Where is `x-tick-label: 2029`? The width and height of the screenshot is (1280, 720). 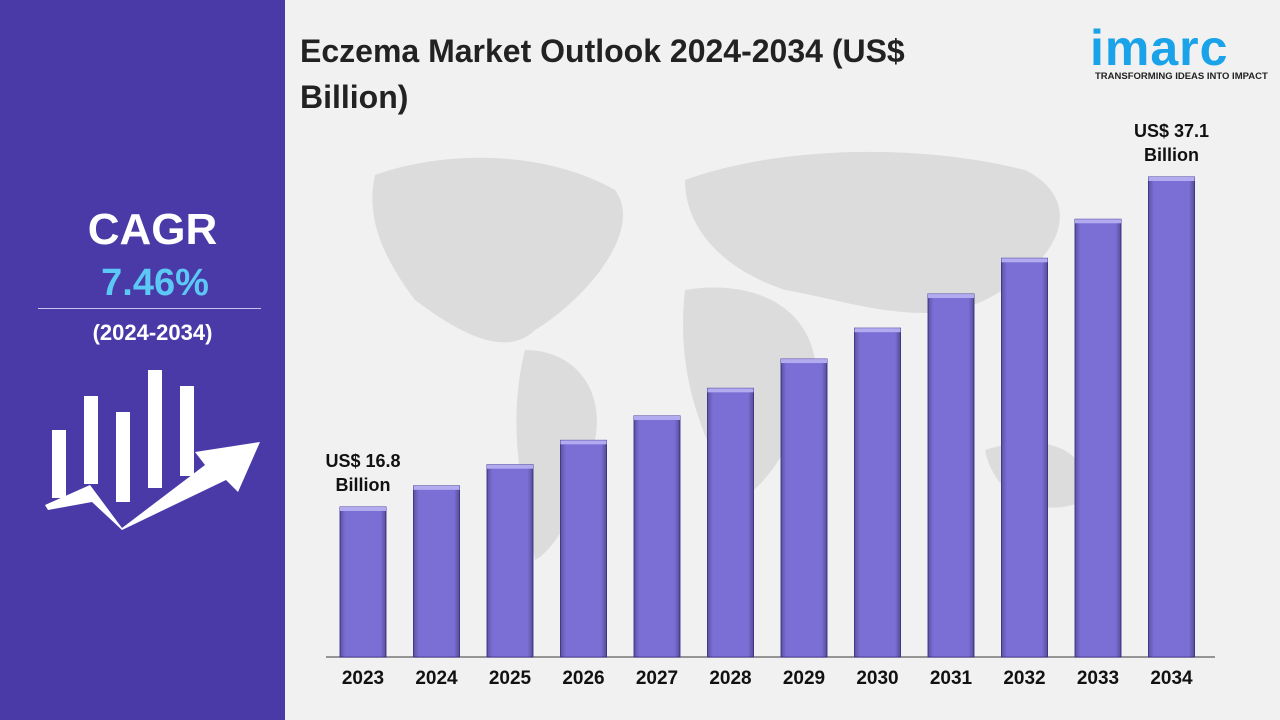 x-tick-label: 2029 is located at coordinates (804, 678).